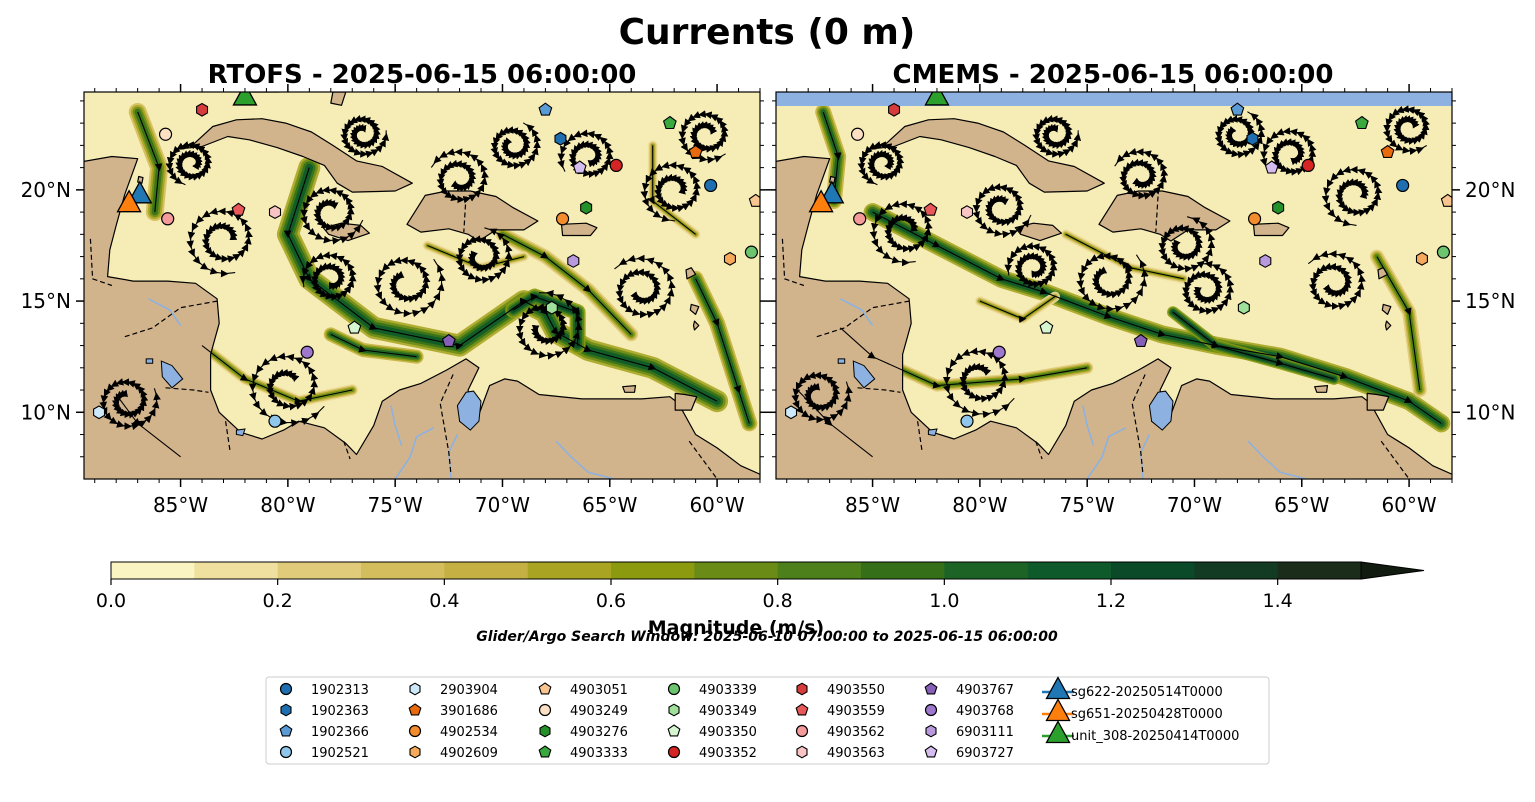  I want to click on colorbar-tick-label: 0.8, so click(778, 601).